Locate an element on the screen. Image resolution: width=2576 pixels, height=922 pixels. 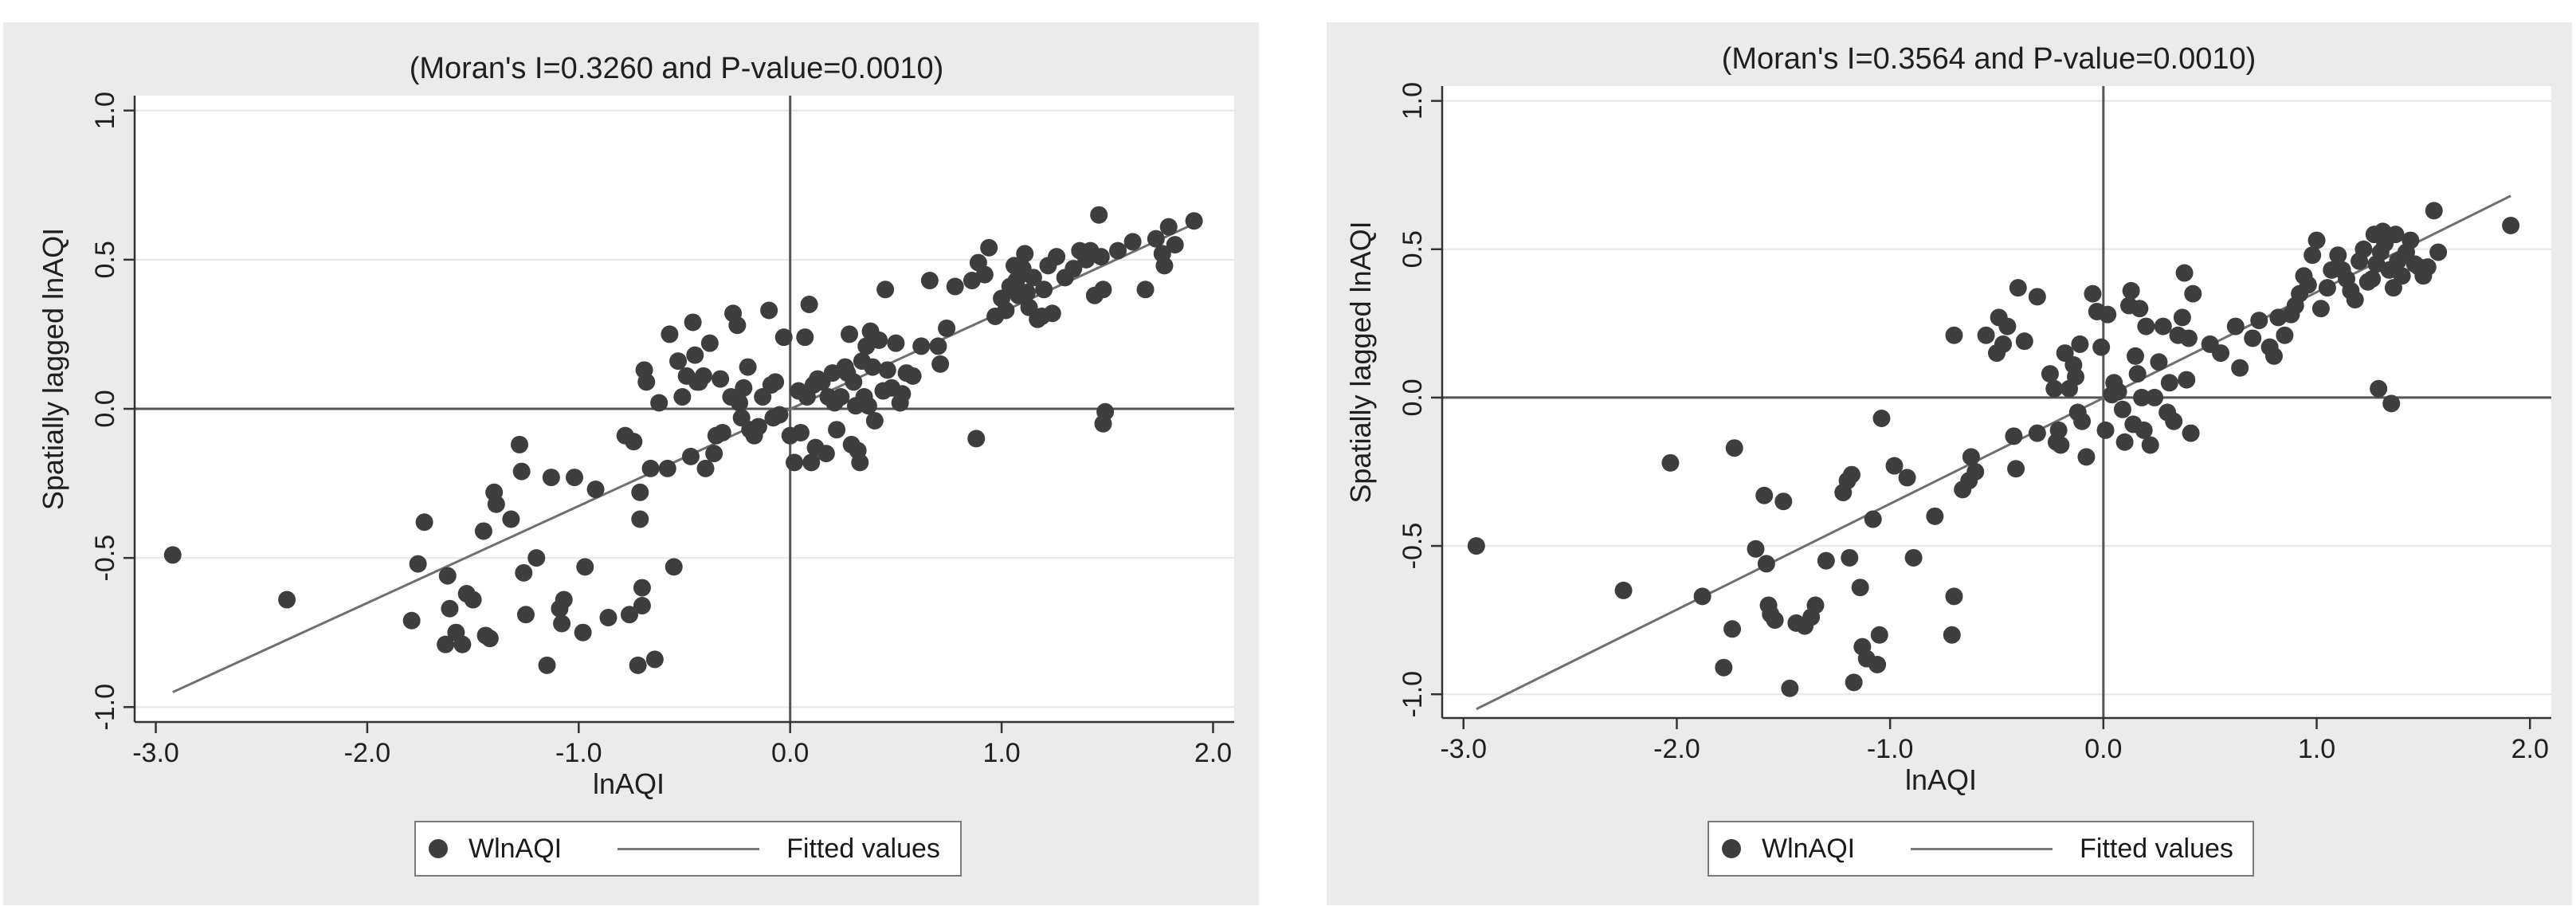
y-tick-label: 0.0 is located at coordinates (105, 408).